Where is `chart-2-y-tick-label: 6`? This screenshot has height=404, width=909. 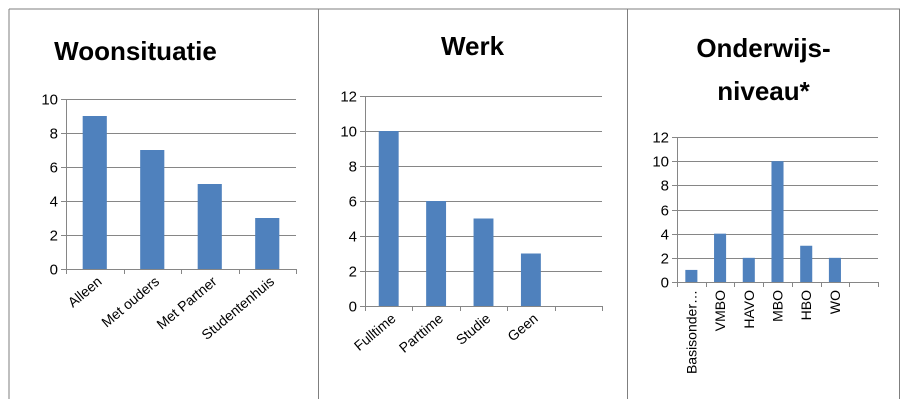 chart-2-y-tick-label: 6 is located at coordinates (353, 202).